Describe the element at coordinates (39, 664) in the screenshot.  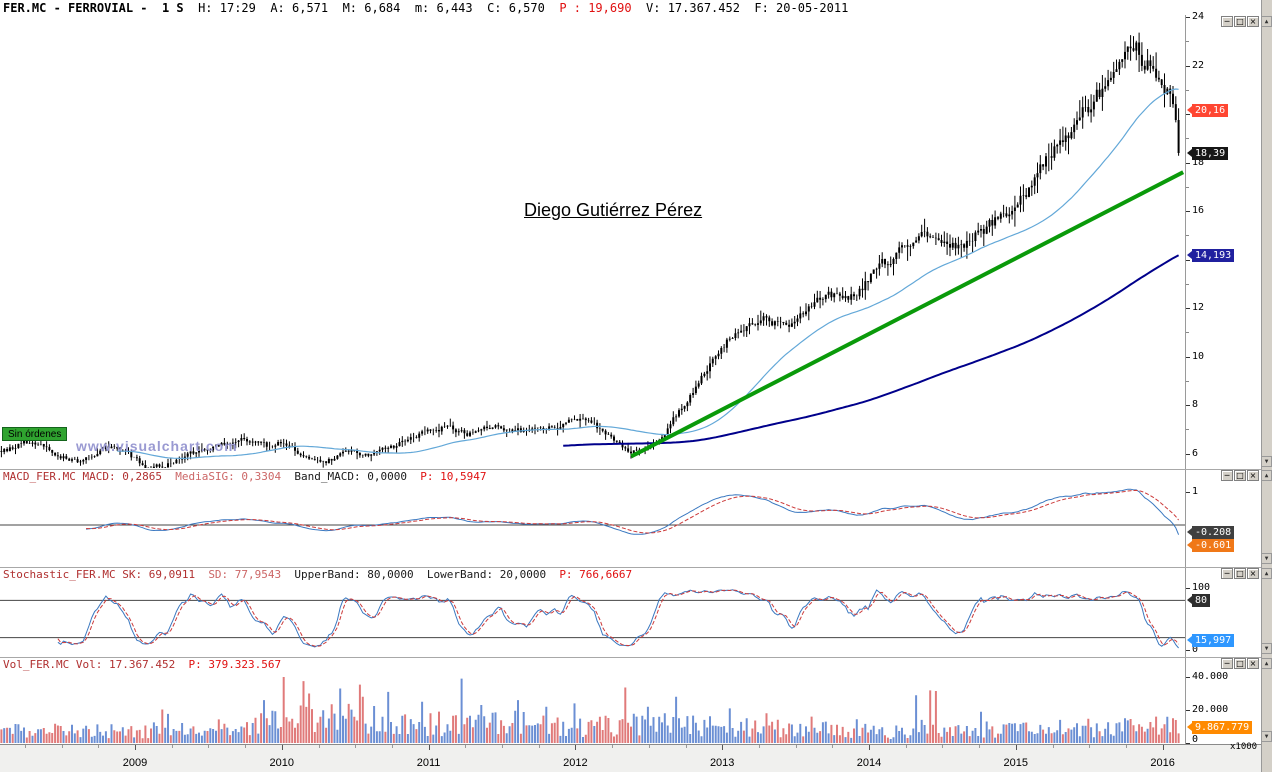
I see `volume-header-field-0: Vol_FER.MC` at that location.